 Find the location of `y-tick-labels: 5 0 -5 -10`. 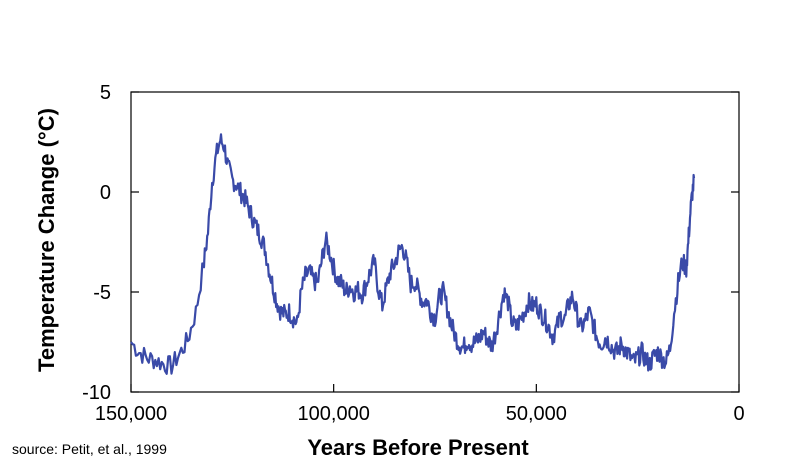

y-tick-labels: 5 0 -5 -10 is located at coordinates (96, 243).